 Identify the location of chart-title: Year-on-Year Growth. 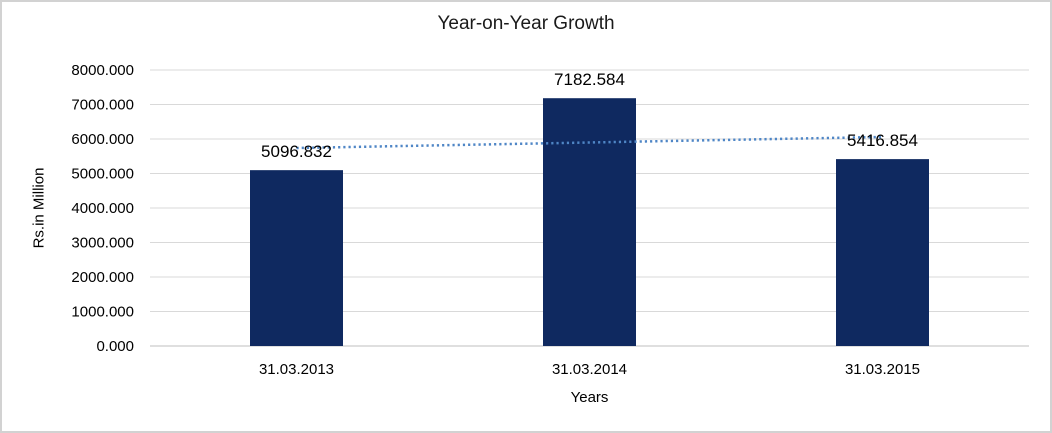
(526, 23).